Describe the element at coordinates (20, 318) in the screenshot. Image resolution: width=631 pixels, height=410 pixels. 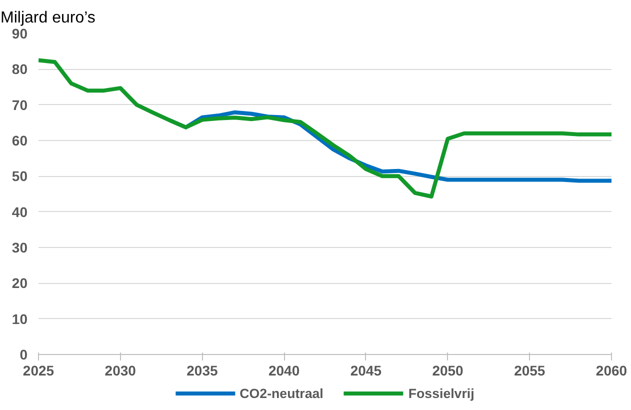
I see `y-tick-label: 10` at that location.